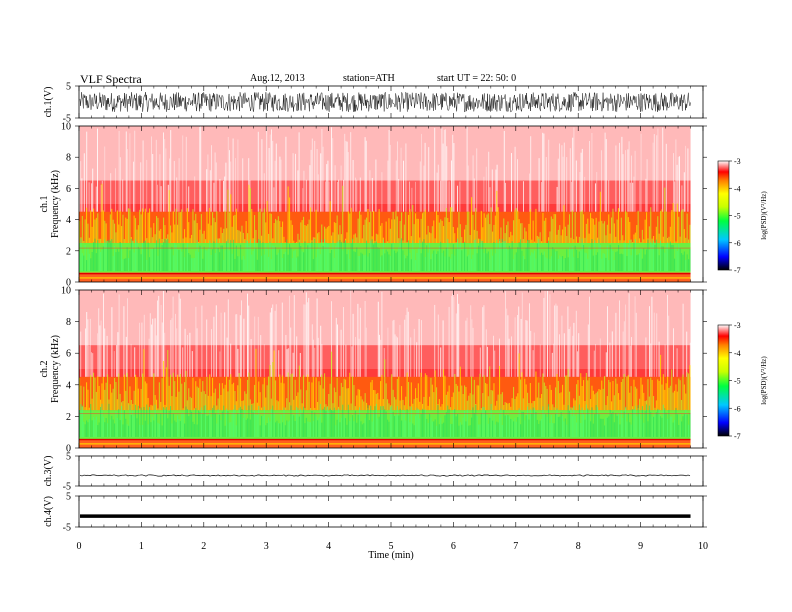  What do you see at coordinates (385, 273) in the screenshot?
I see `band-line-ch1-spectrogram` at bounding box center [385, 273].